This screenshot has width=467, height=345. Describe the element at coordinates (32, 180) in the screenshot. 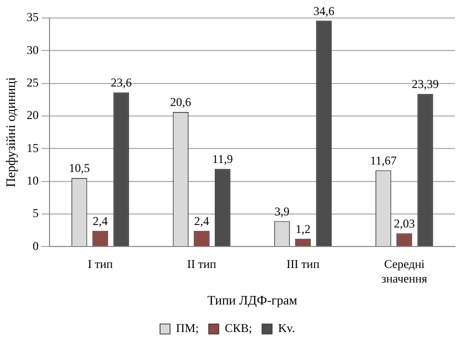

I see `y-tick-label: 10` at that location.